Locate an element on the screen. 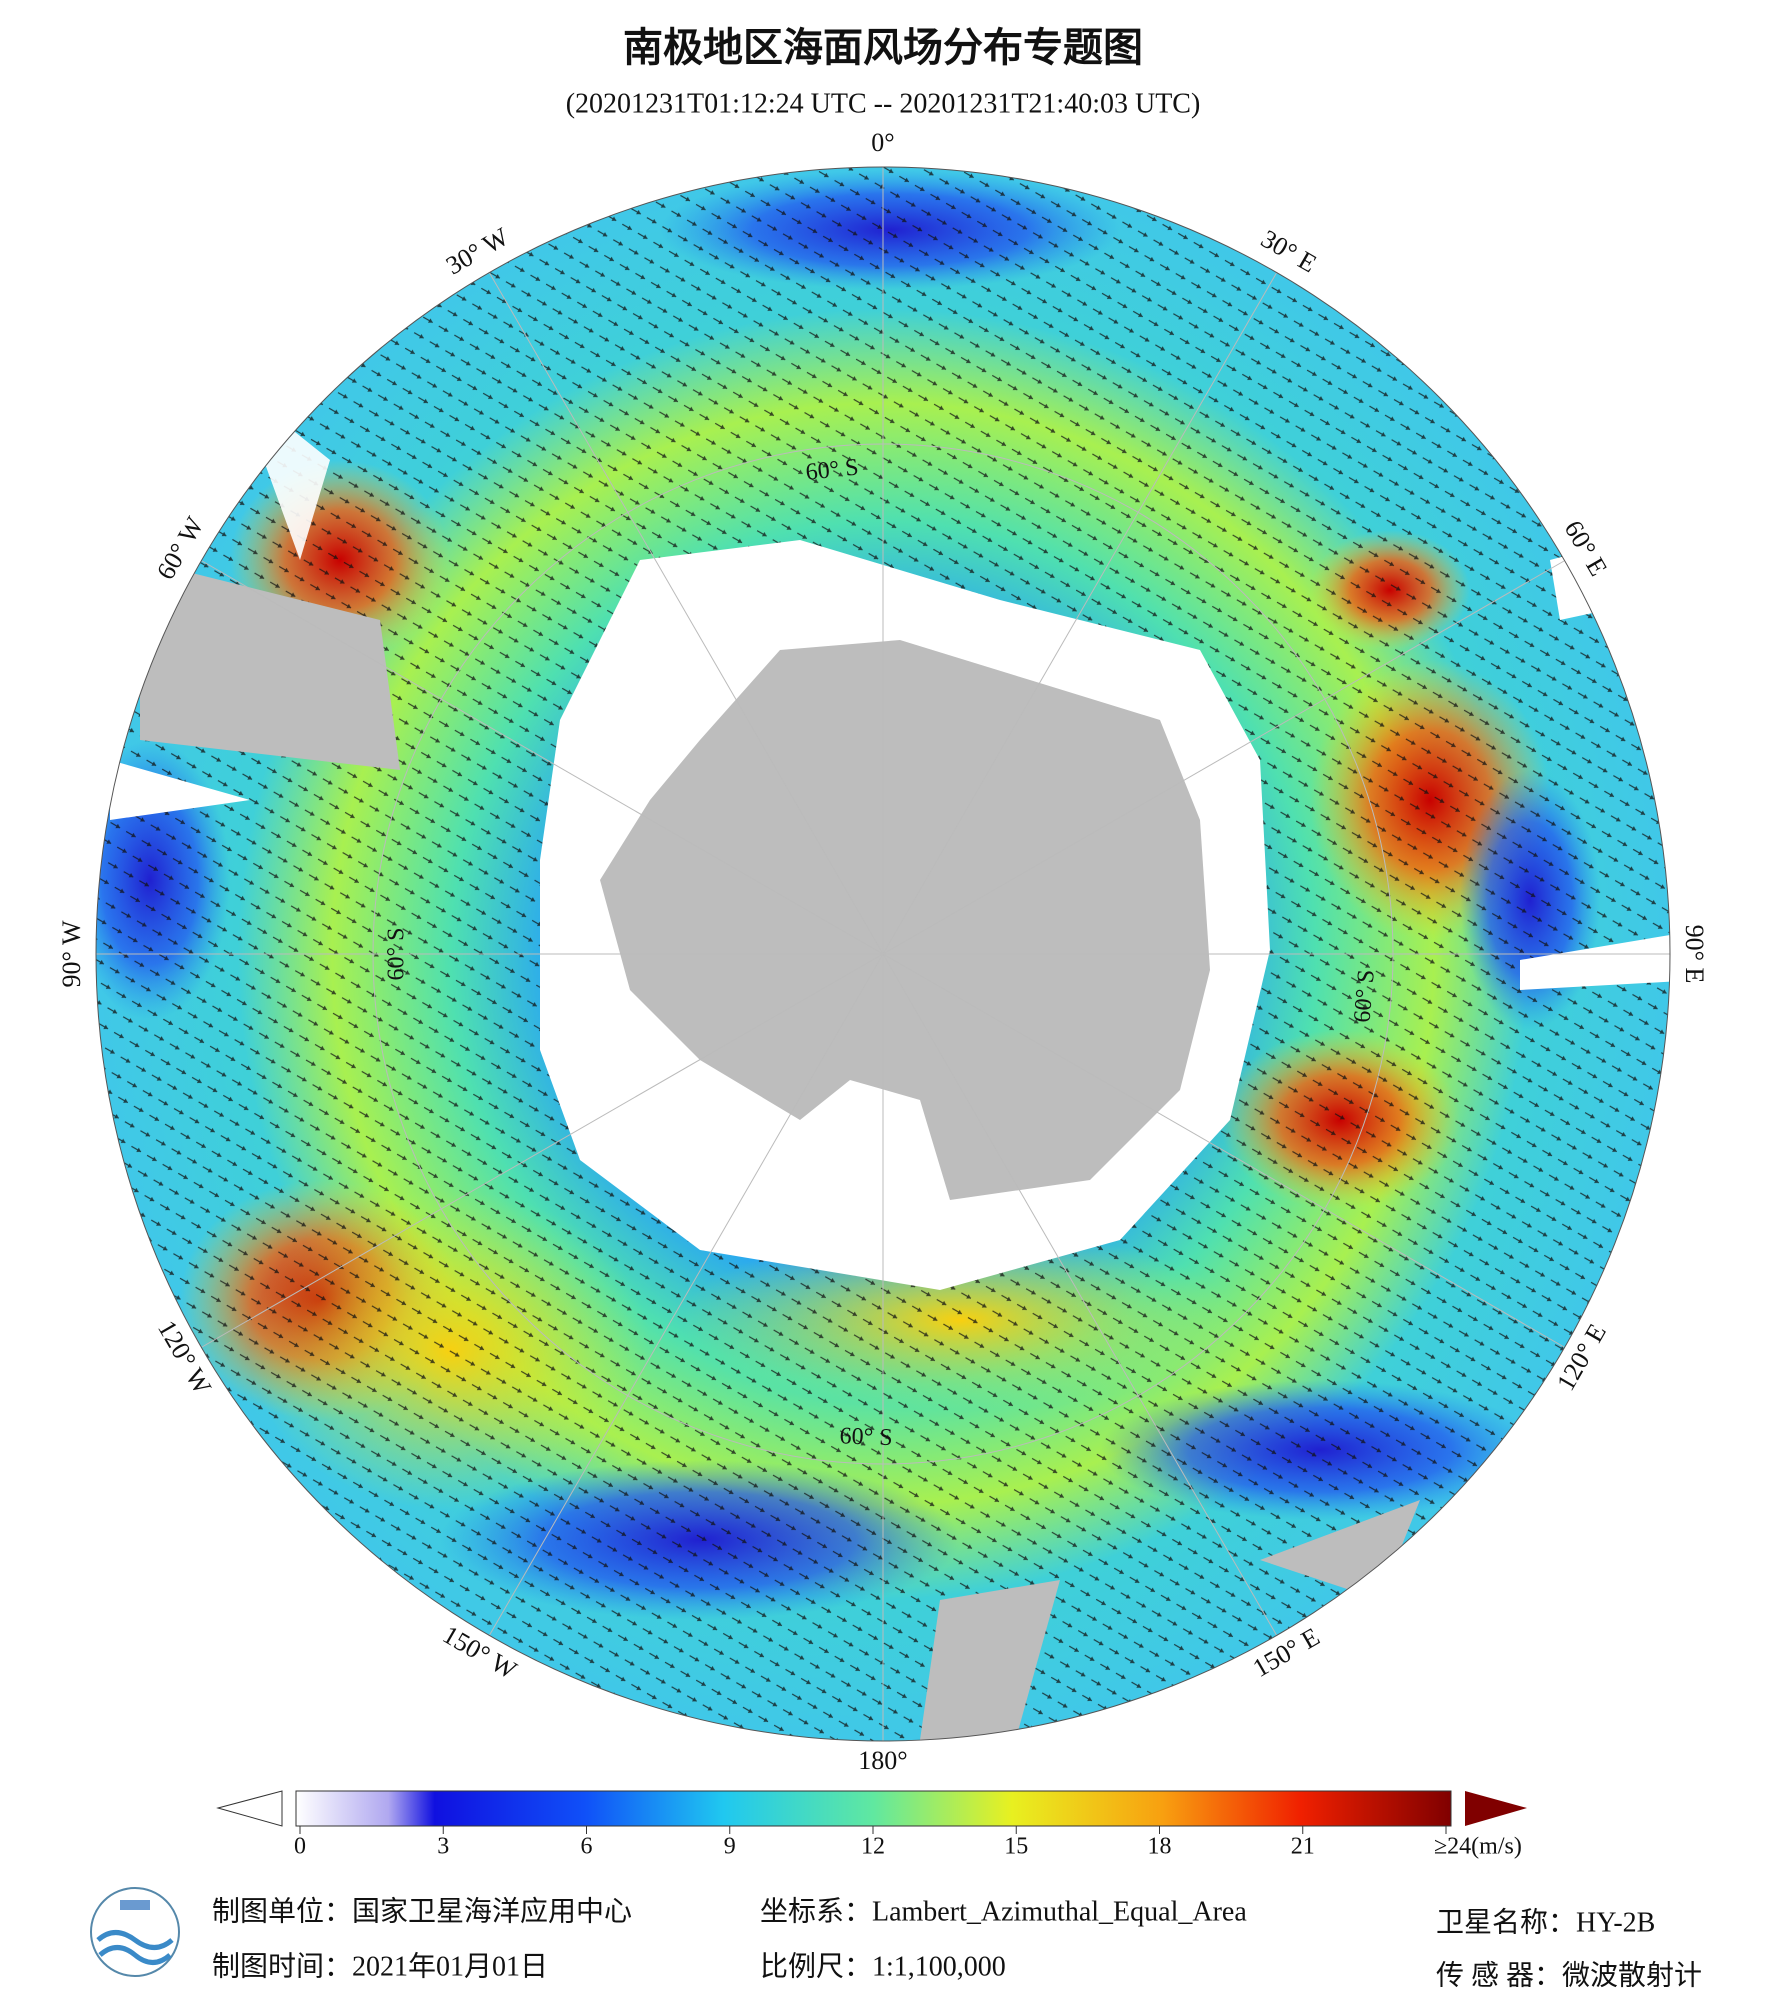 This screenshot has height=2013, width=1772. longitude-label: 90° E is located at coordinates (1694, 954).